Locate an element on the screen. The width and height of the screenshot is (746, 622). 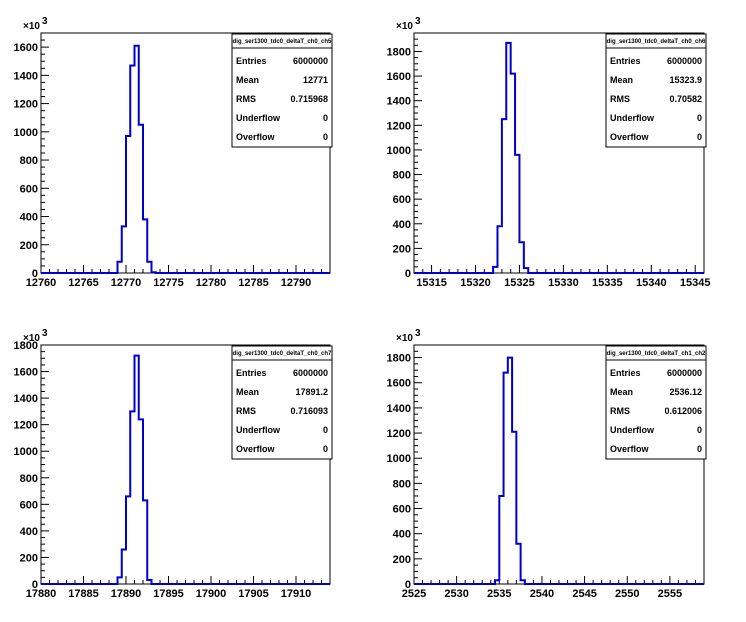
stats-value-mean: 12771 is located at coordinates (315, 80).